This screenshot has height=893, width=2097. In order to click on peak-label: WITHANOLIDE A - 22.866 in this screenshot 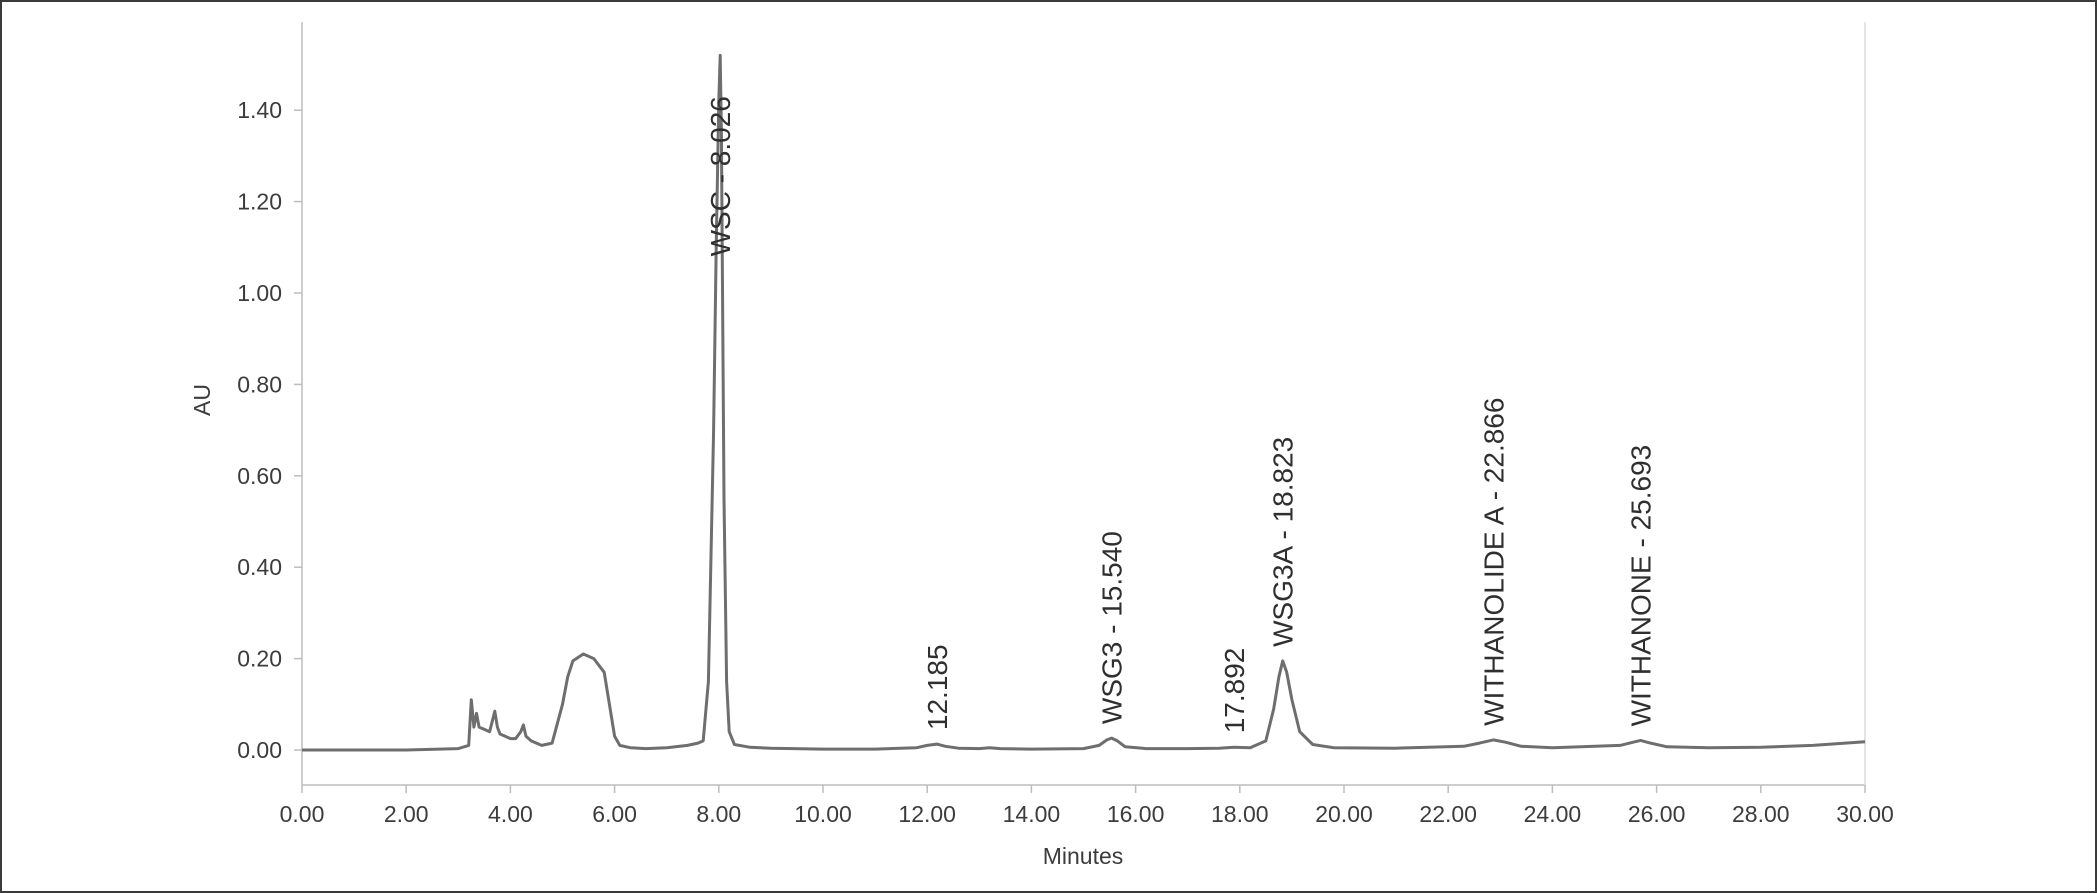, I will do `click(1493, 562)`.